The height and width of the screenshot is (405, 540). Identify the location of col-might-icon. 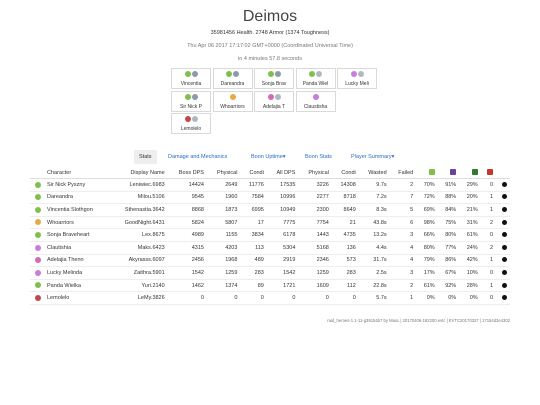
(427, 173).